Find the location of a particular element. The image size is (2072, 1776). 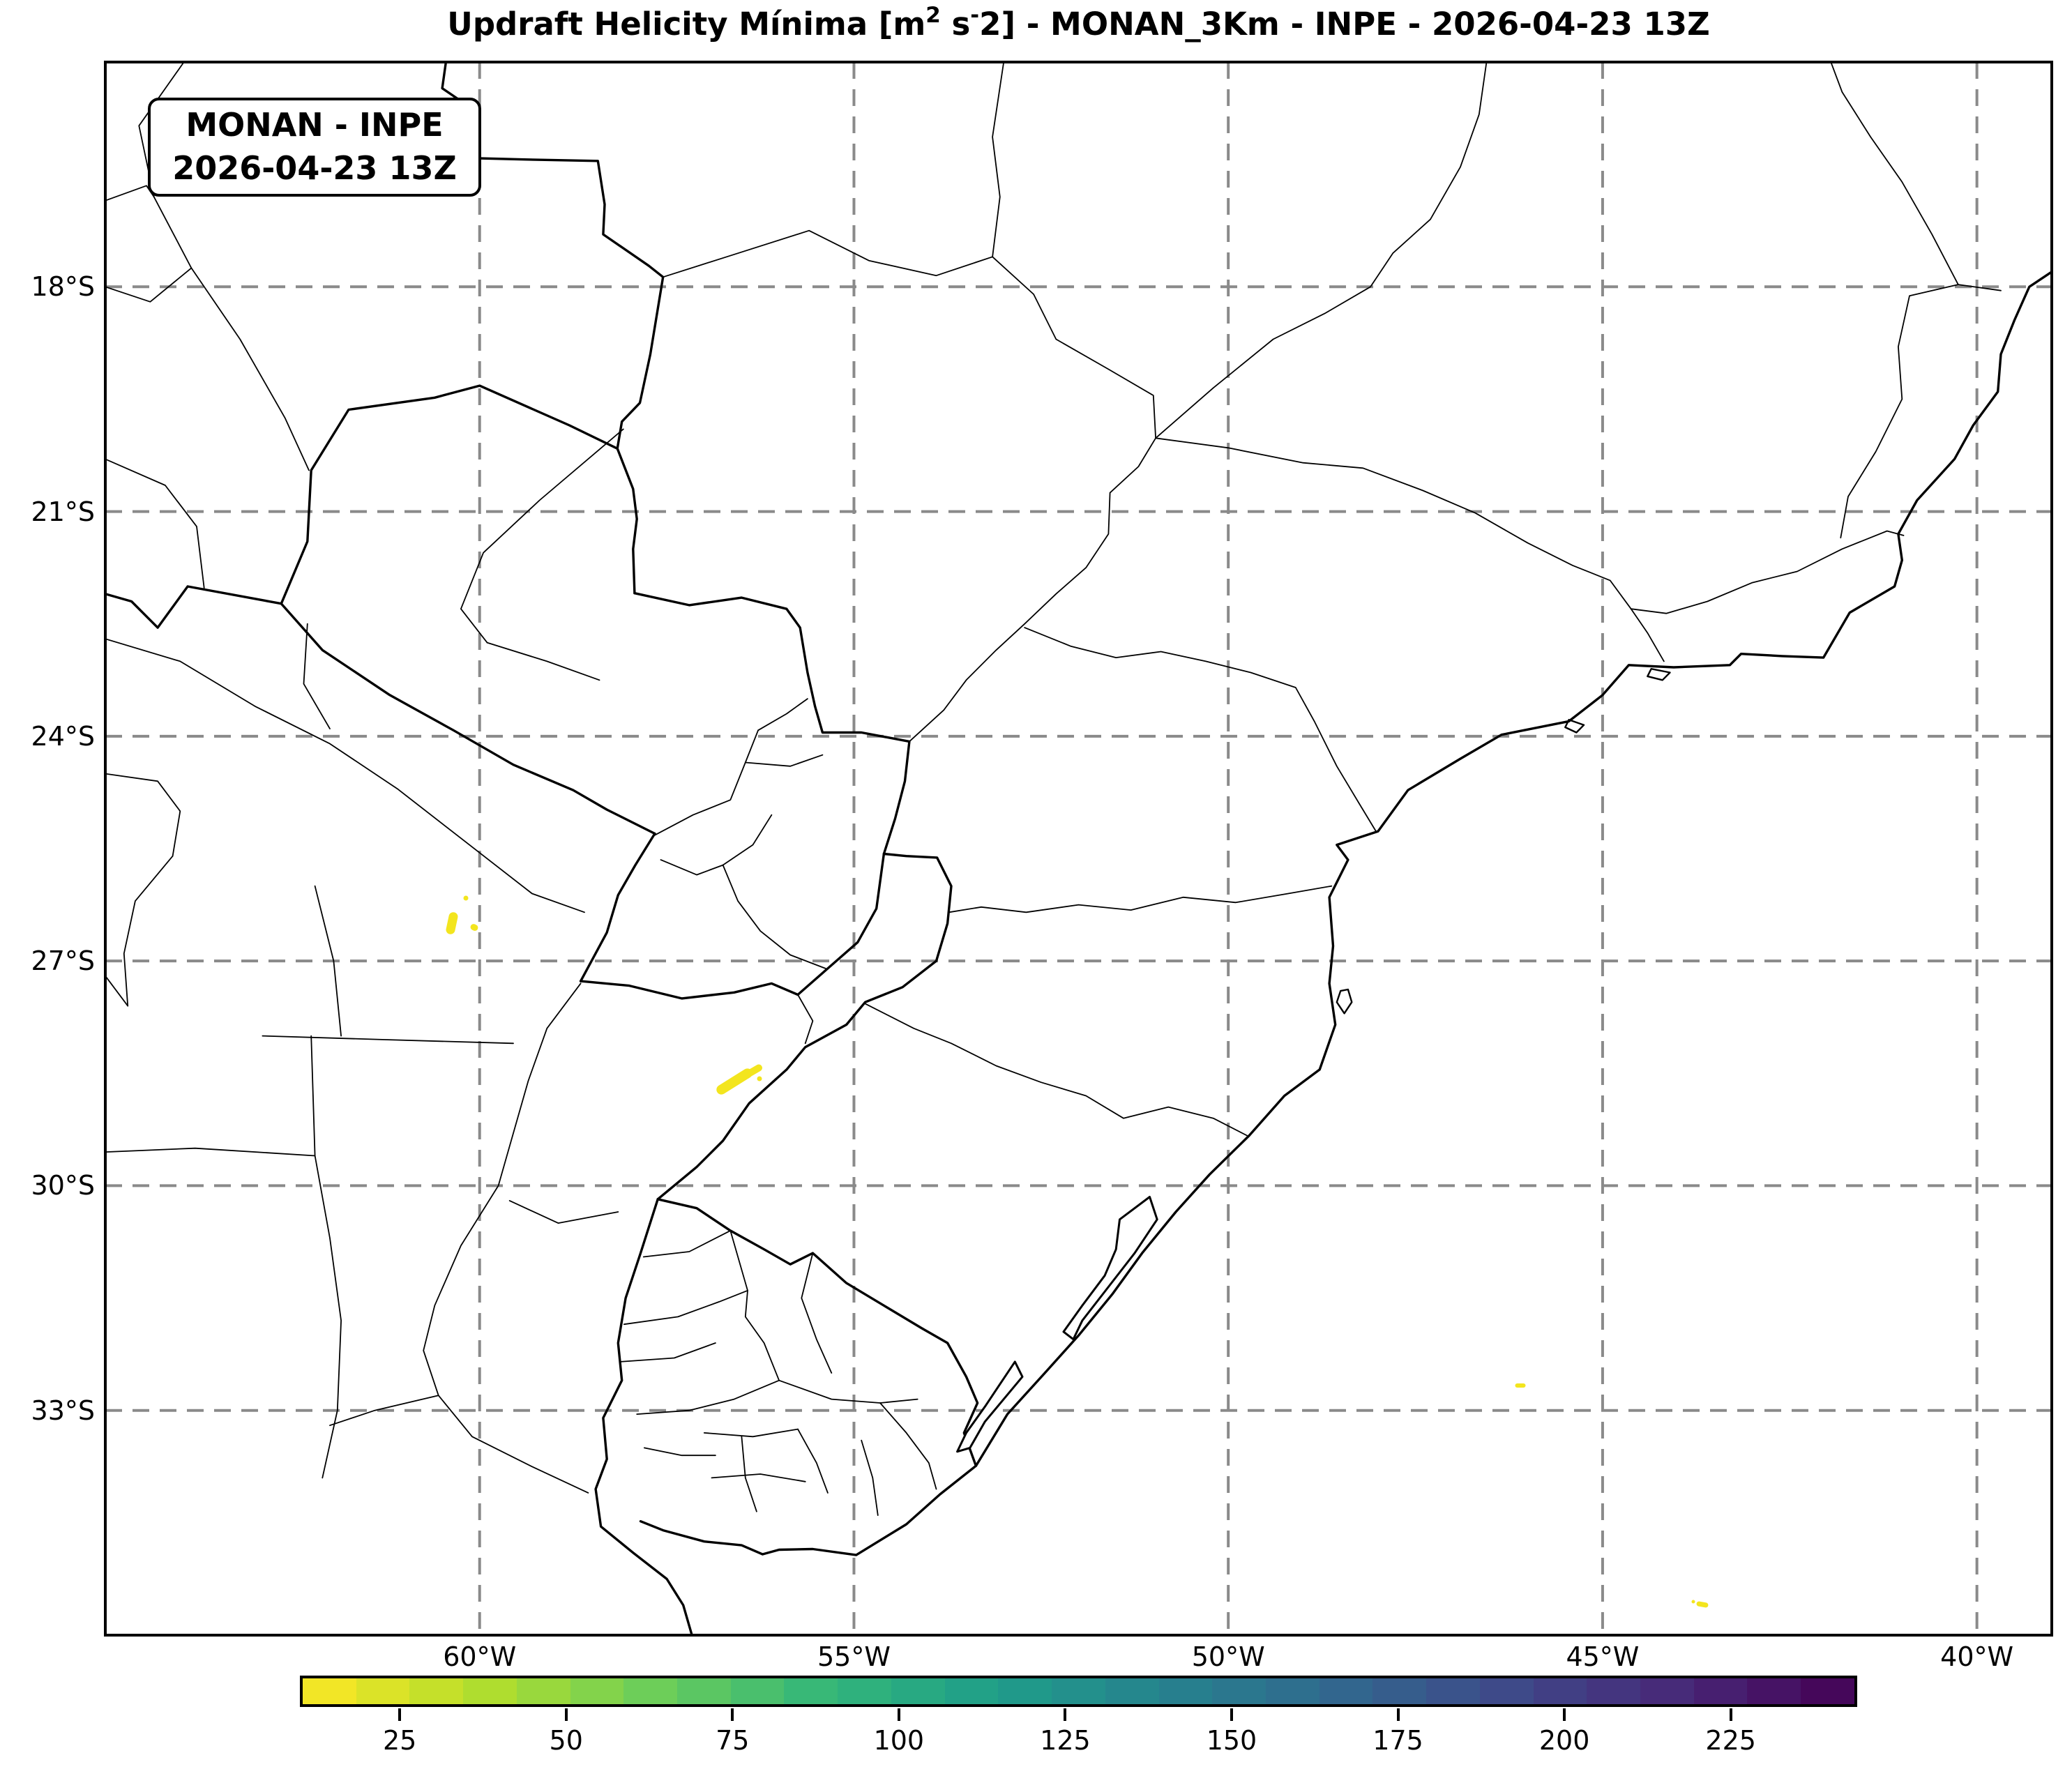

lon-tick-label: 55°W is located at coordinates (854, 1656).